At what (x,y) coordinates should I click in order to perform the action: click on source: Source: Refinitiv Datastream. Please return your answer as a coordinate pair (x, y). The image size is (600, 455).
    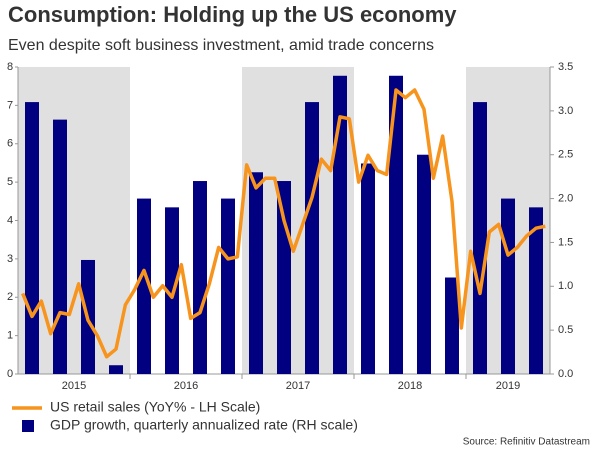
    Looking at the image, I should click on (526, 442).